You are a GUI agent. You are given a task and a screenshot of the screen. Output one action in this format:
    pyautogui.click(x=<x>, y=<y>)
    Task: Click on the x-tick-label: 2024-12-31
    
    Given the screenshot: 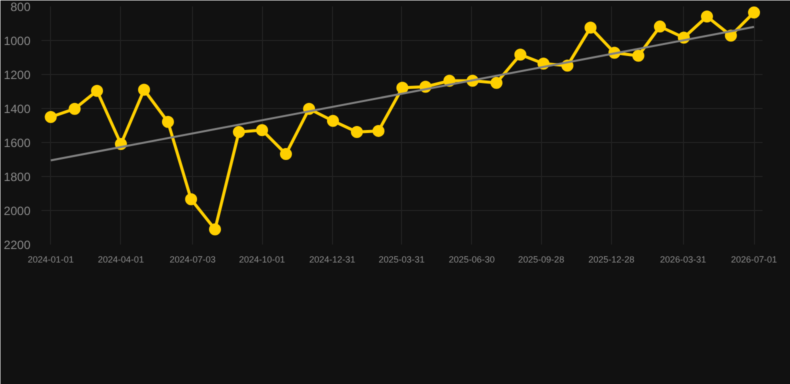 What is the action you would take?
    pyautogui.click(x=332, y=259)
    